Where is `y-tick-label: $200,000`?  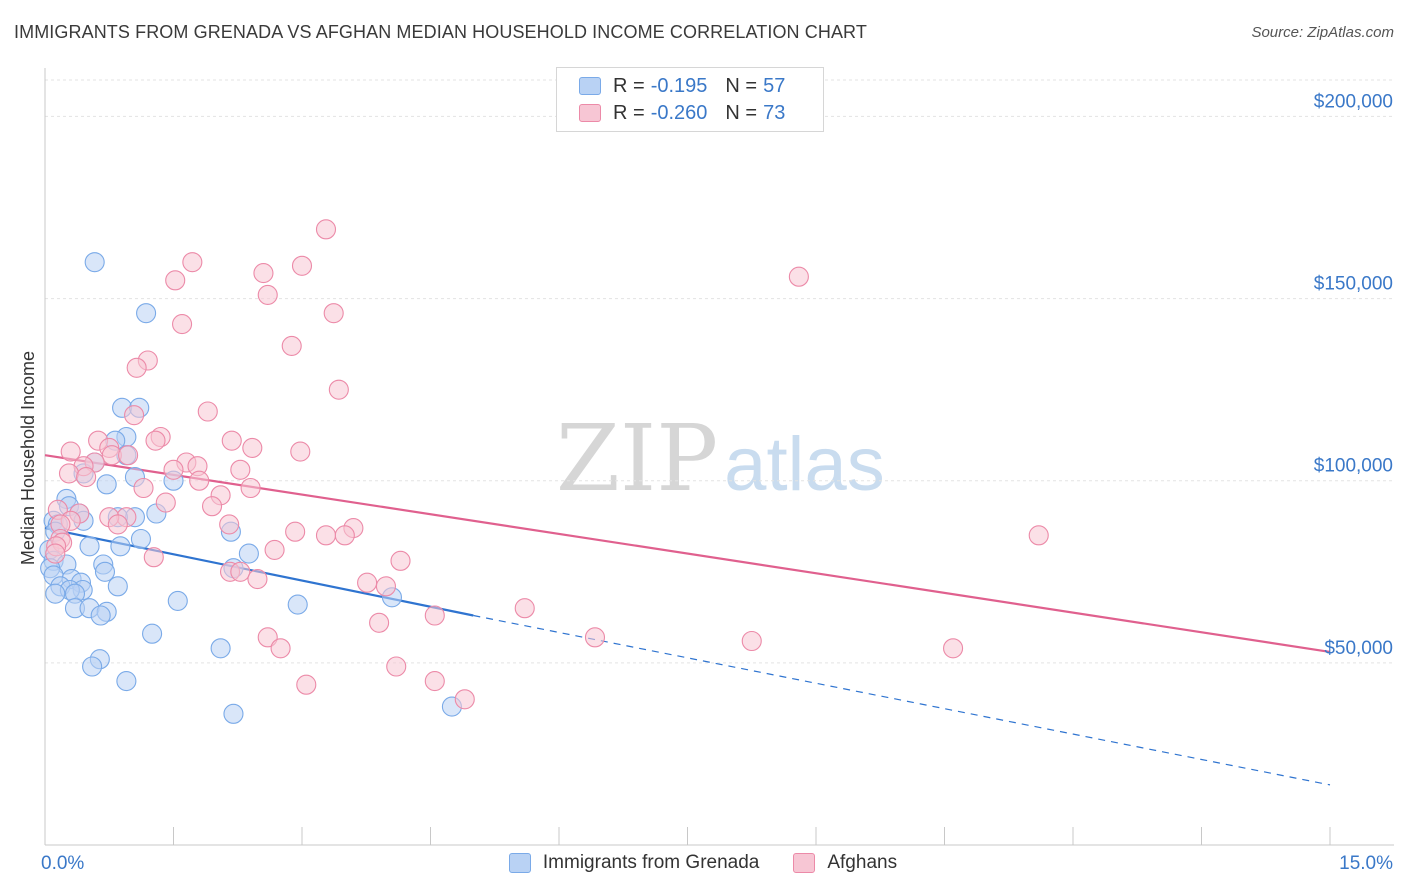
y-tick-label: $200,000 is located at coordinates (1353, 101).